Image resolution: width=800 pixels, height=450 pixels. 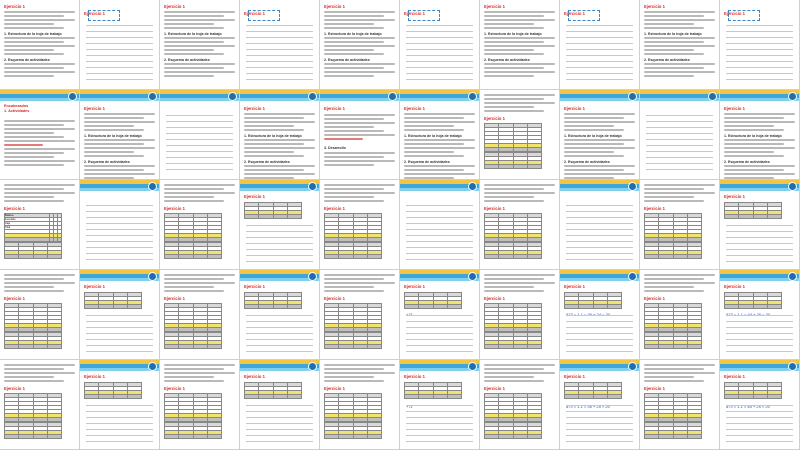 What do you see at coordinates (279, 92) in the screenshot?
I see `header-yellow-band` at bounding box center [279, 92].